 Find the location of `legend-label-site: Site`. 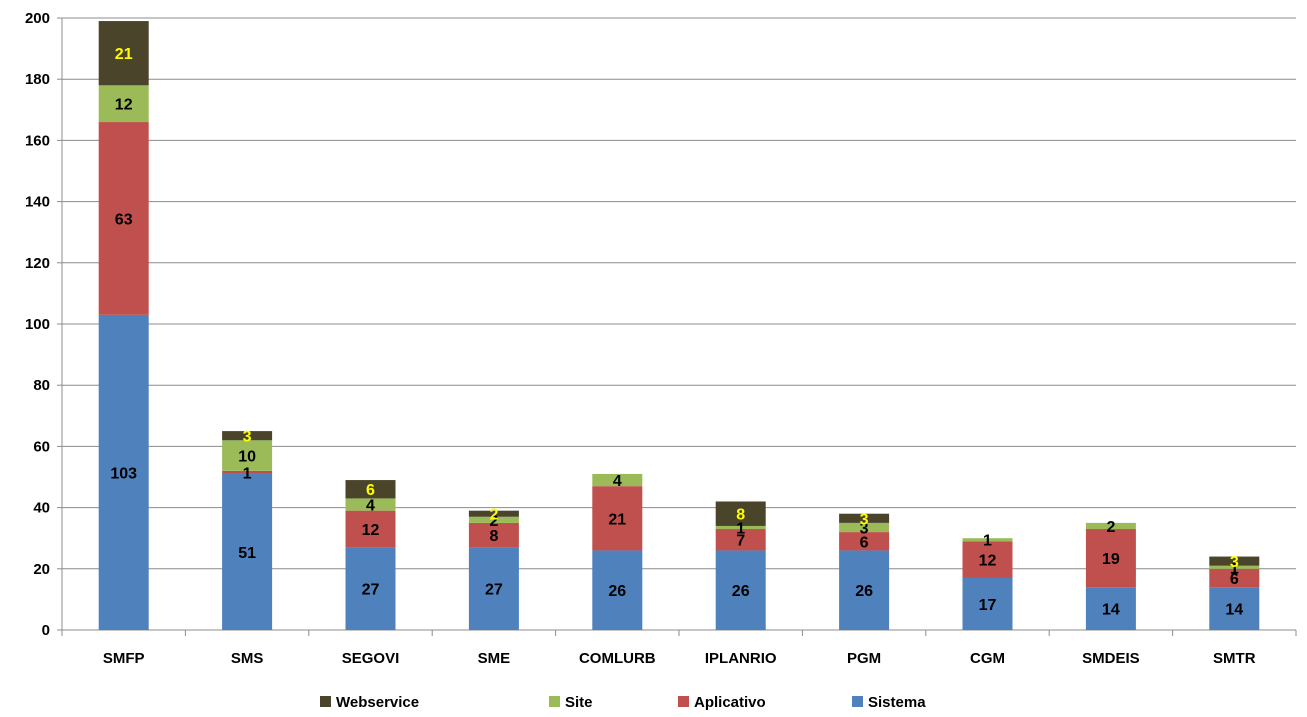

legend-label-site: Site is located at coordinates (579, 702).